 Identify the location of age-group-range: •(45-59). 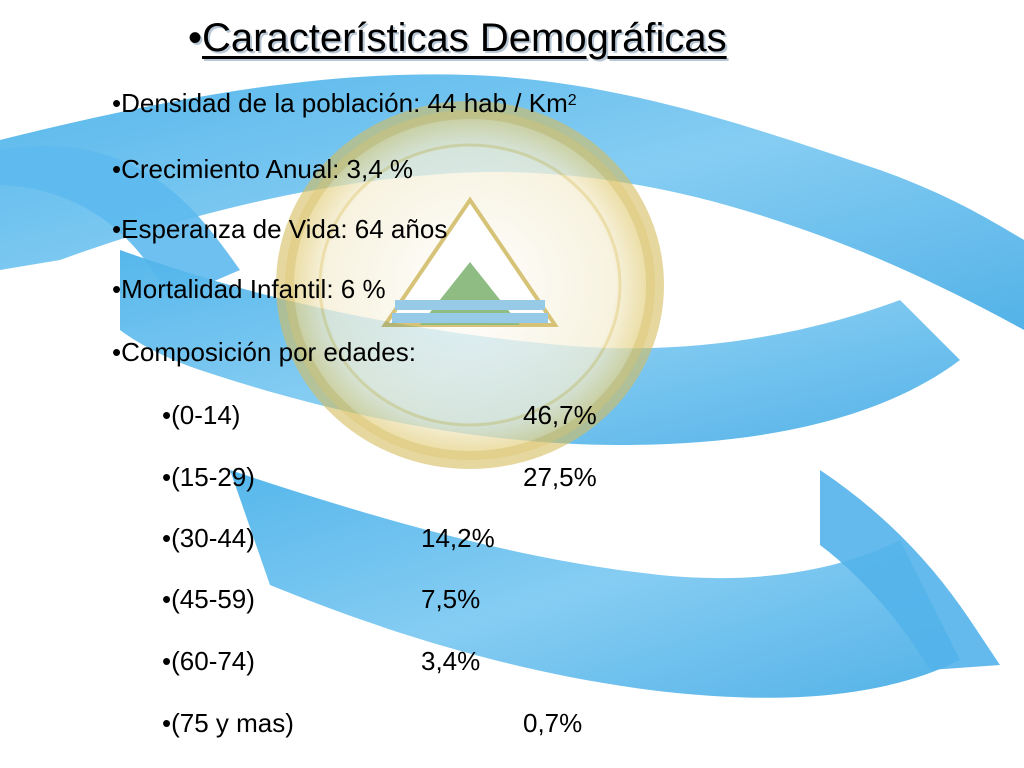
(208, 599).